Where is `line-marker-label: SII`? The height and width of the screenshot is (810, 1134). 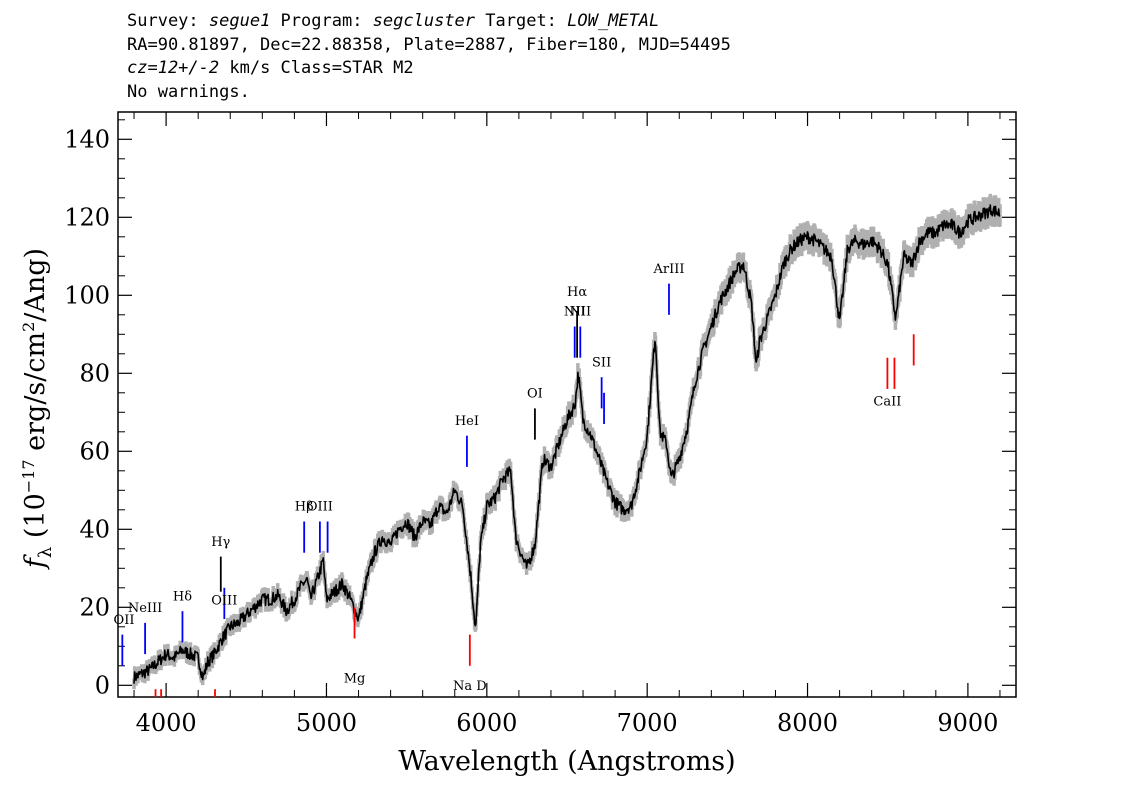
line-marker-label: SII is located at coordinates (601, 362).